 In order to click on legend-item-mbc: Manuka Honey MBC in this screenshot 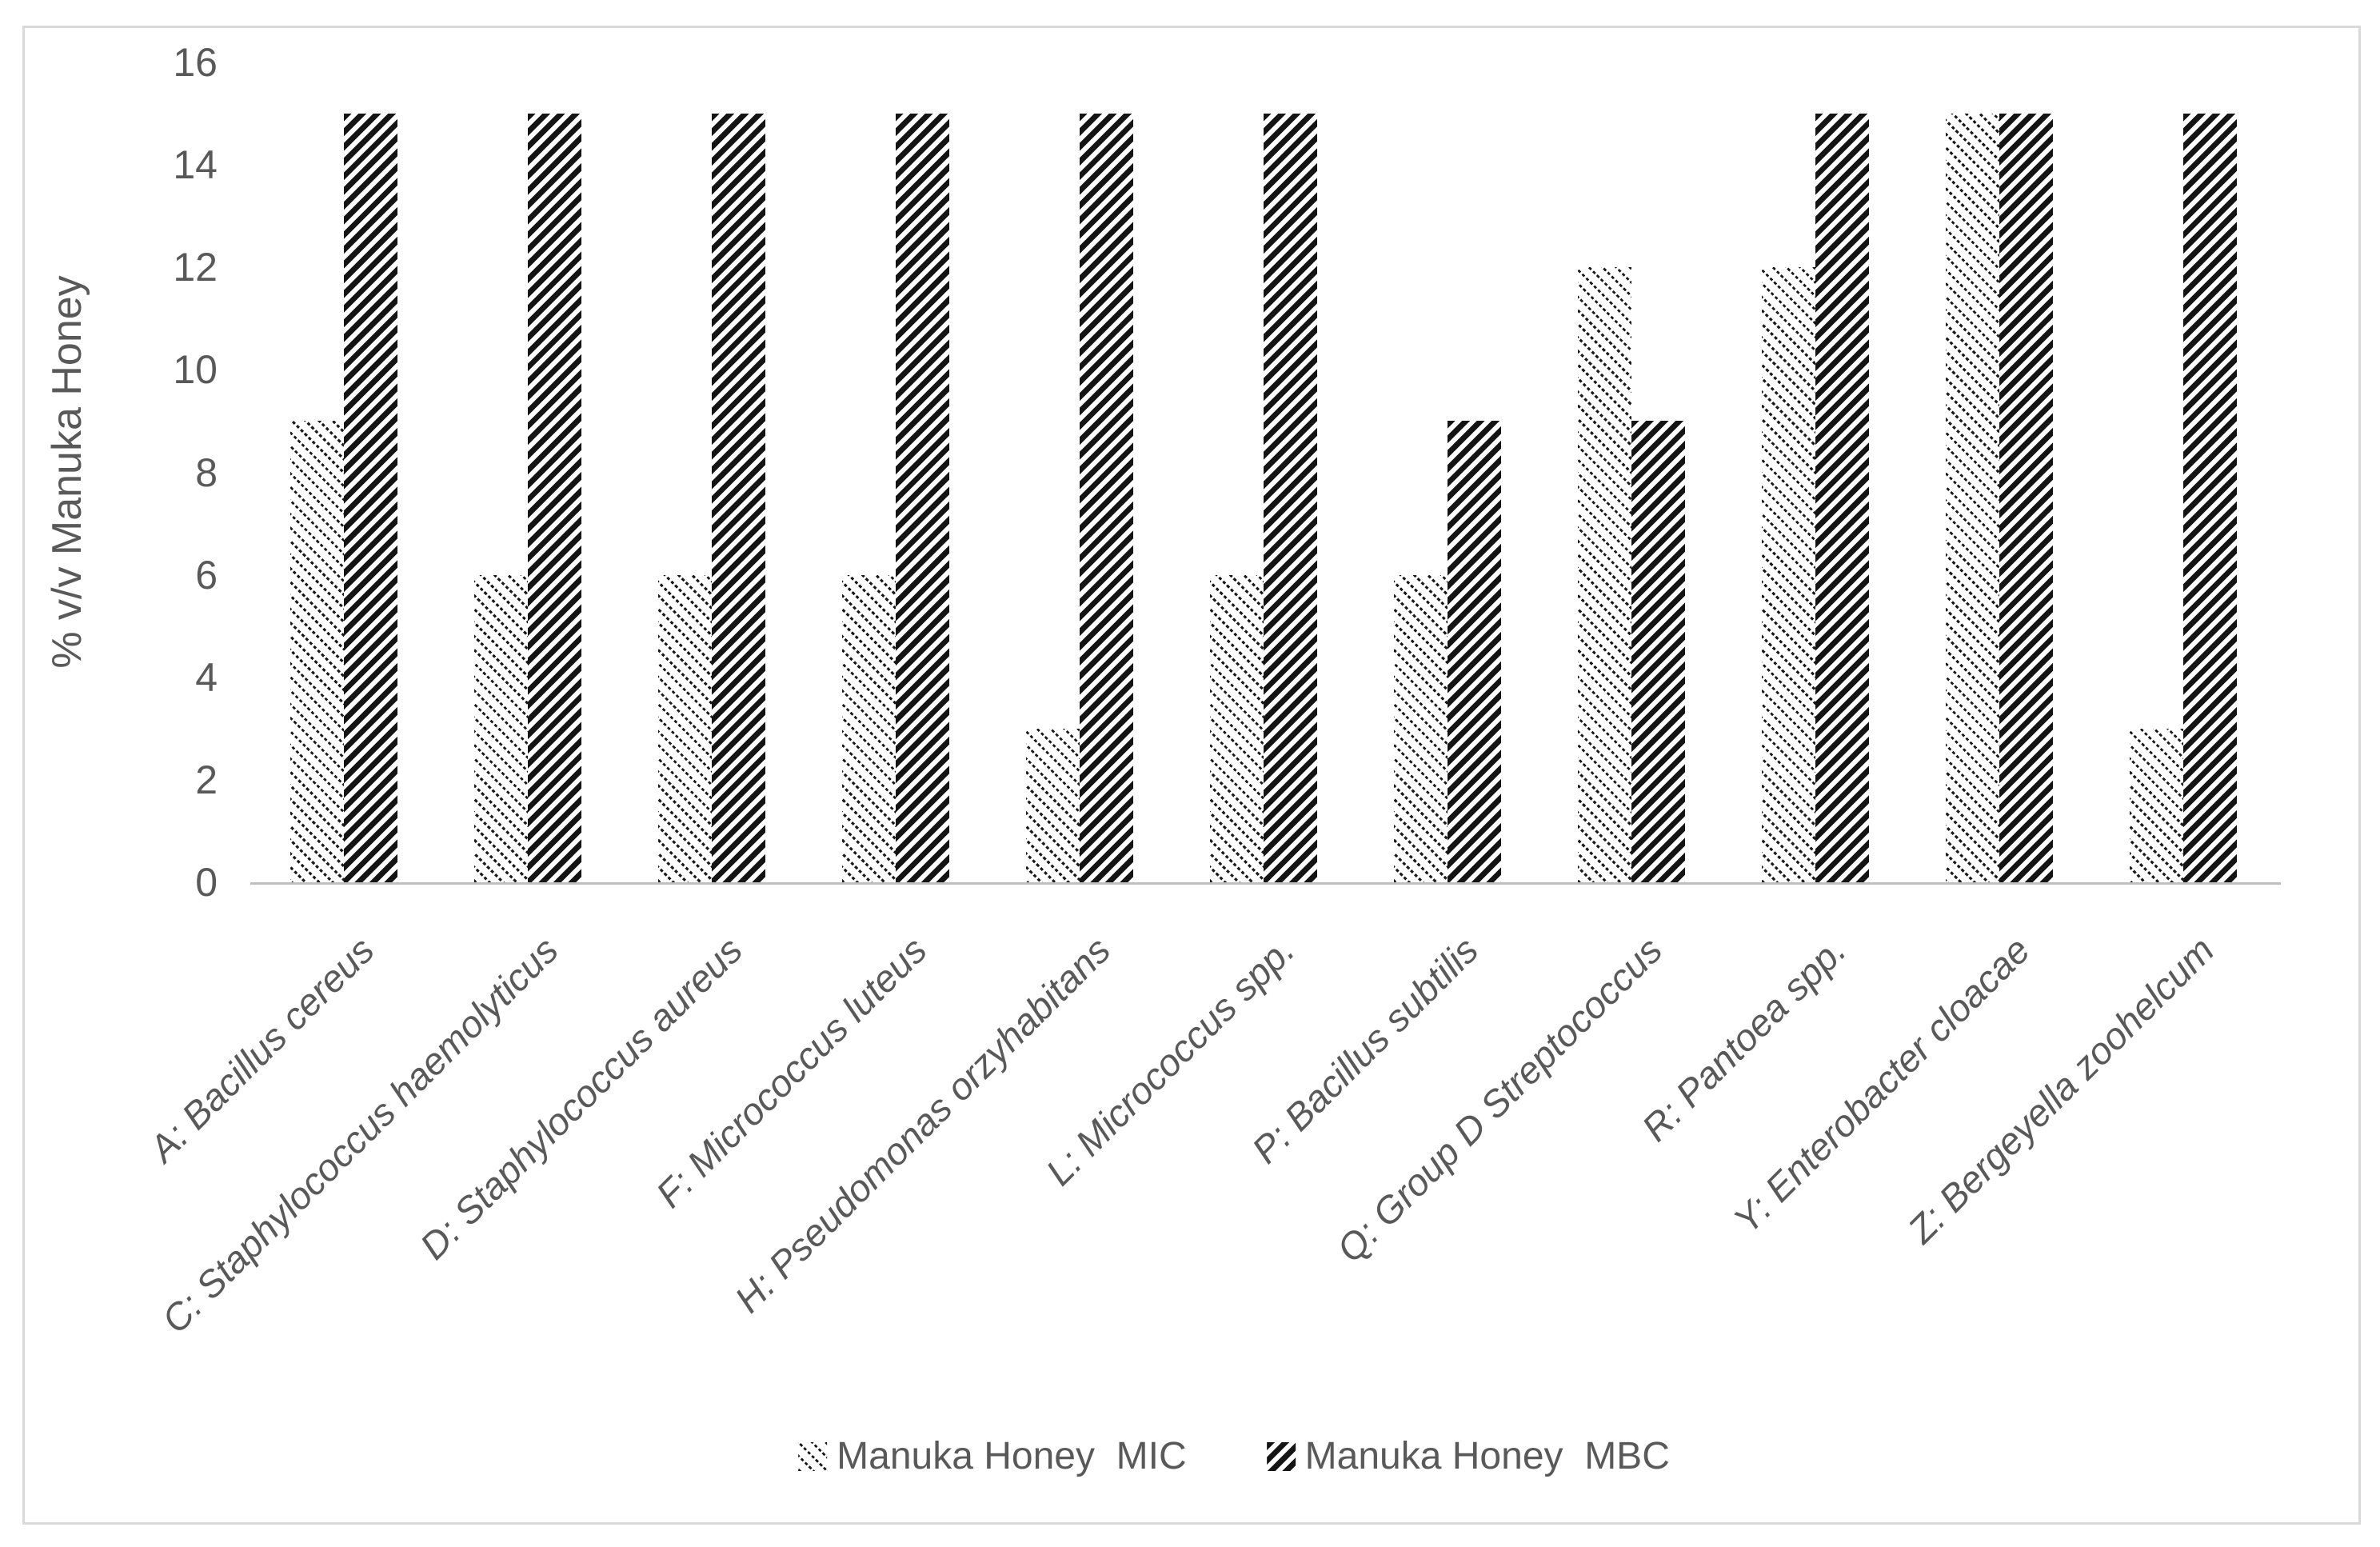, I will do `click(1468, 1456)`.